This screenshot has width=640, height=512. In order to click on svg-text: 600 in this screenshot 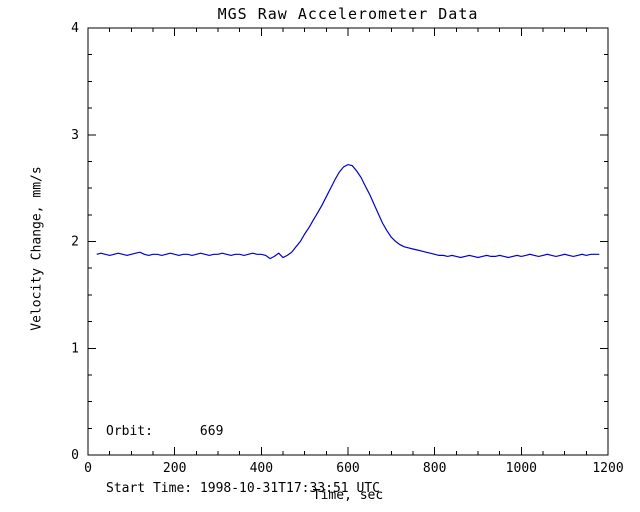, I will do `click(347, 468)`.